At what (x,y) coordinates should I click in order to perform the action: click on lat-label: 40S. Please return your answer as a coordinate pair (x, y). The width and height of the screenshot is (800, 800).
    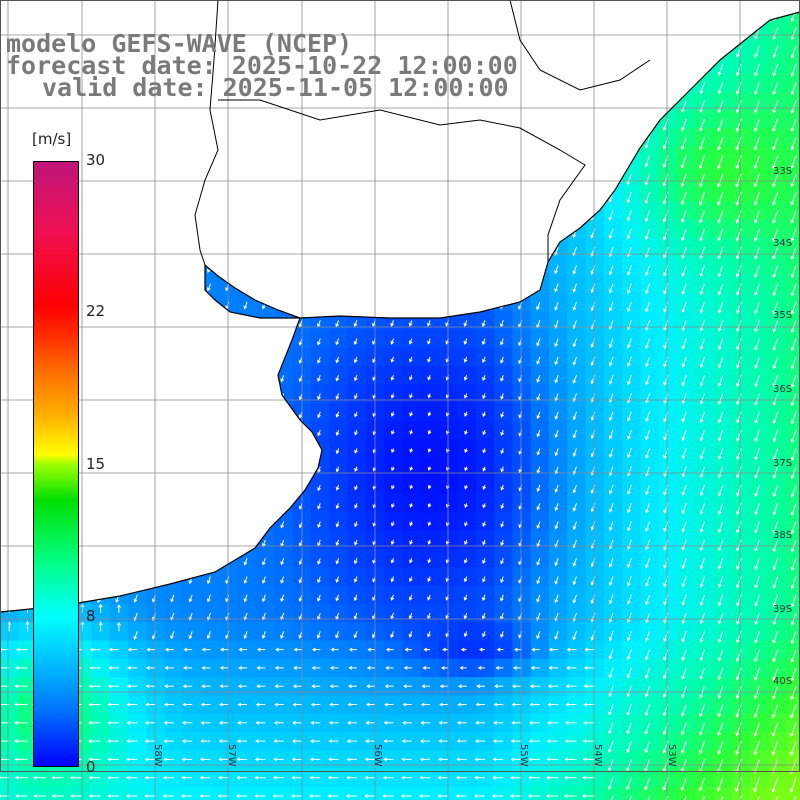
    Looking at the image, I should click on (783, 681).